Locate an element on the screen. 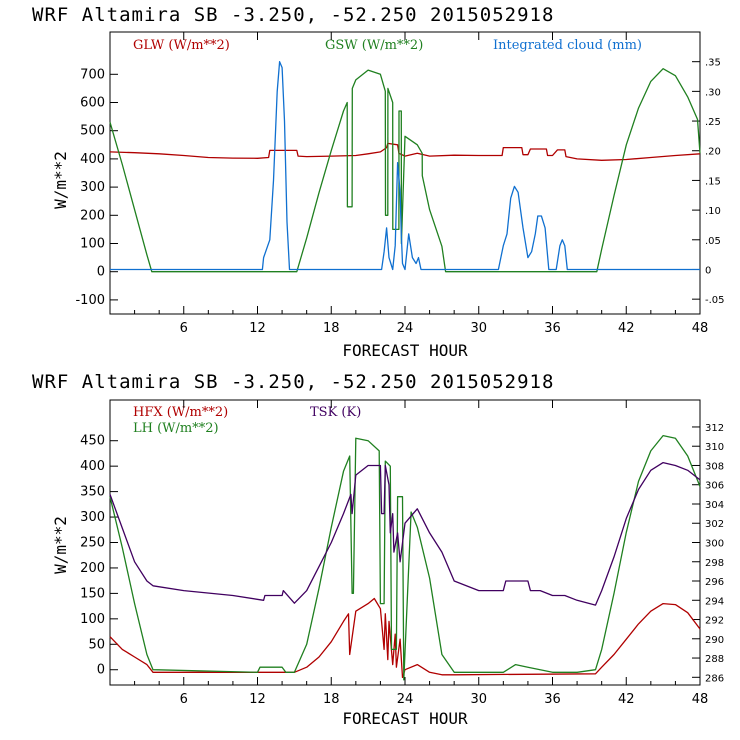 The image size is (740, 740). legend-cloud: Integrated cloud (mm) is located at coordinates (567, 45).